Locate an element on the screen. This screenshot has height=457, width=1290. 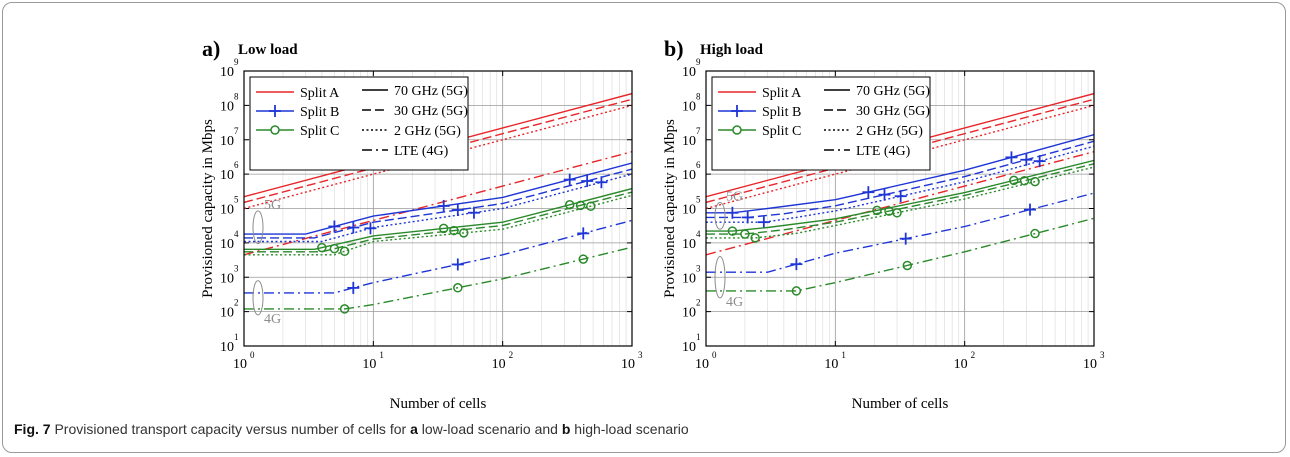
y-tick-exponent: 3 is located at coordinates (236, 268).